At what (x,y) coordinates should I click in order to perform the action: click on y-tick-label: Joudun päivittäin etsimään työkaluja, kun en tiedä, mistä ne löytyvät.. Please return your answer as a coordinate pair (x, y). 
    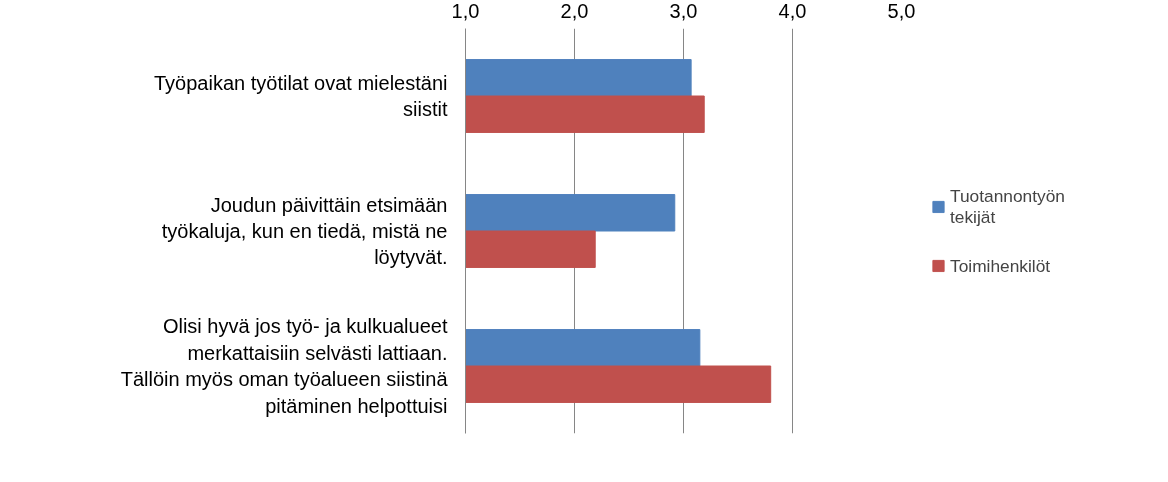
    Looking at the image, I should click on (304, 231).